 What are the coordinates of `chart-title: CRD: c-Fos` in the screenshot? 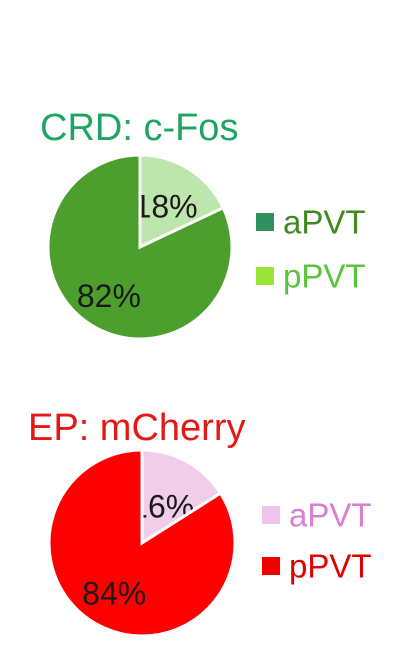 It's located at (139, 128).